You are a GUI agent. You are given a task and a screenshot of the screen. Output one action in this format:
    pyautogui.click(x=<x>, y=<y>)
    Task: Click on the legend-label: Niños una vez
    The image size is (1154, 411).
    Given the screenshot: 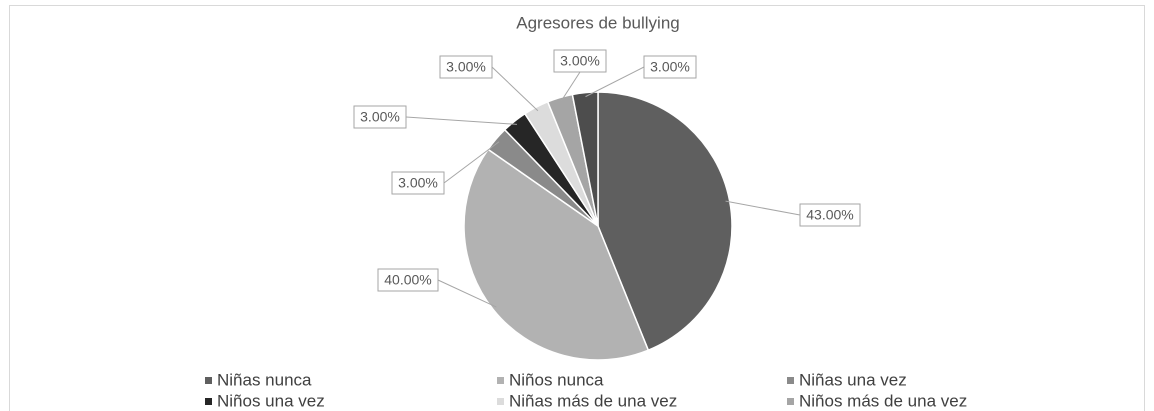 What is the action you would take?
    pyautogui.click(x=271, y=400)
    